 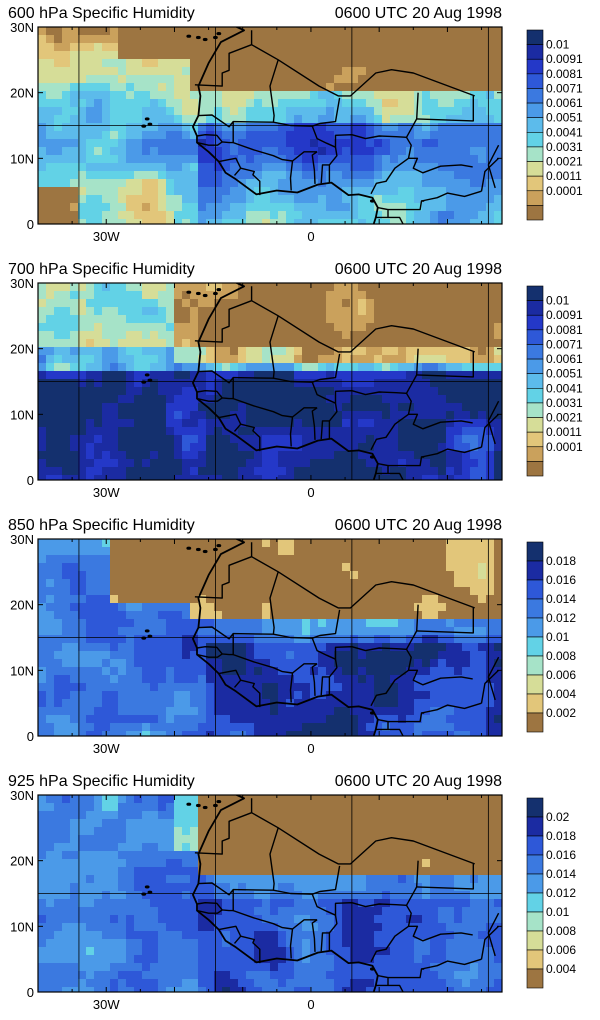 I want to click on colorbar-swatch, so click(x=535, y=454).